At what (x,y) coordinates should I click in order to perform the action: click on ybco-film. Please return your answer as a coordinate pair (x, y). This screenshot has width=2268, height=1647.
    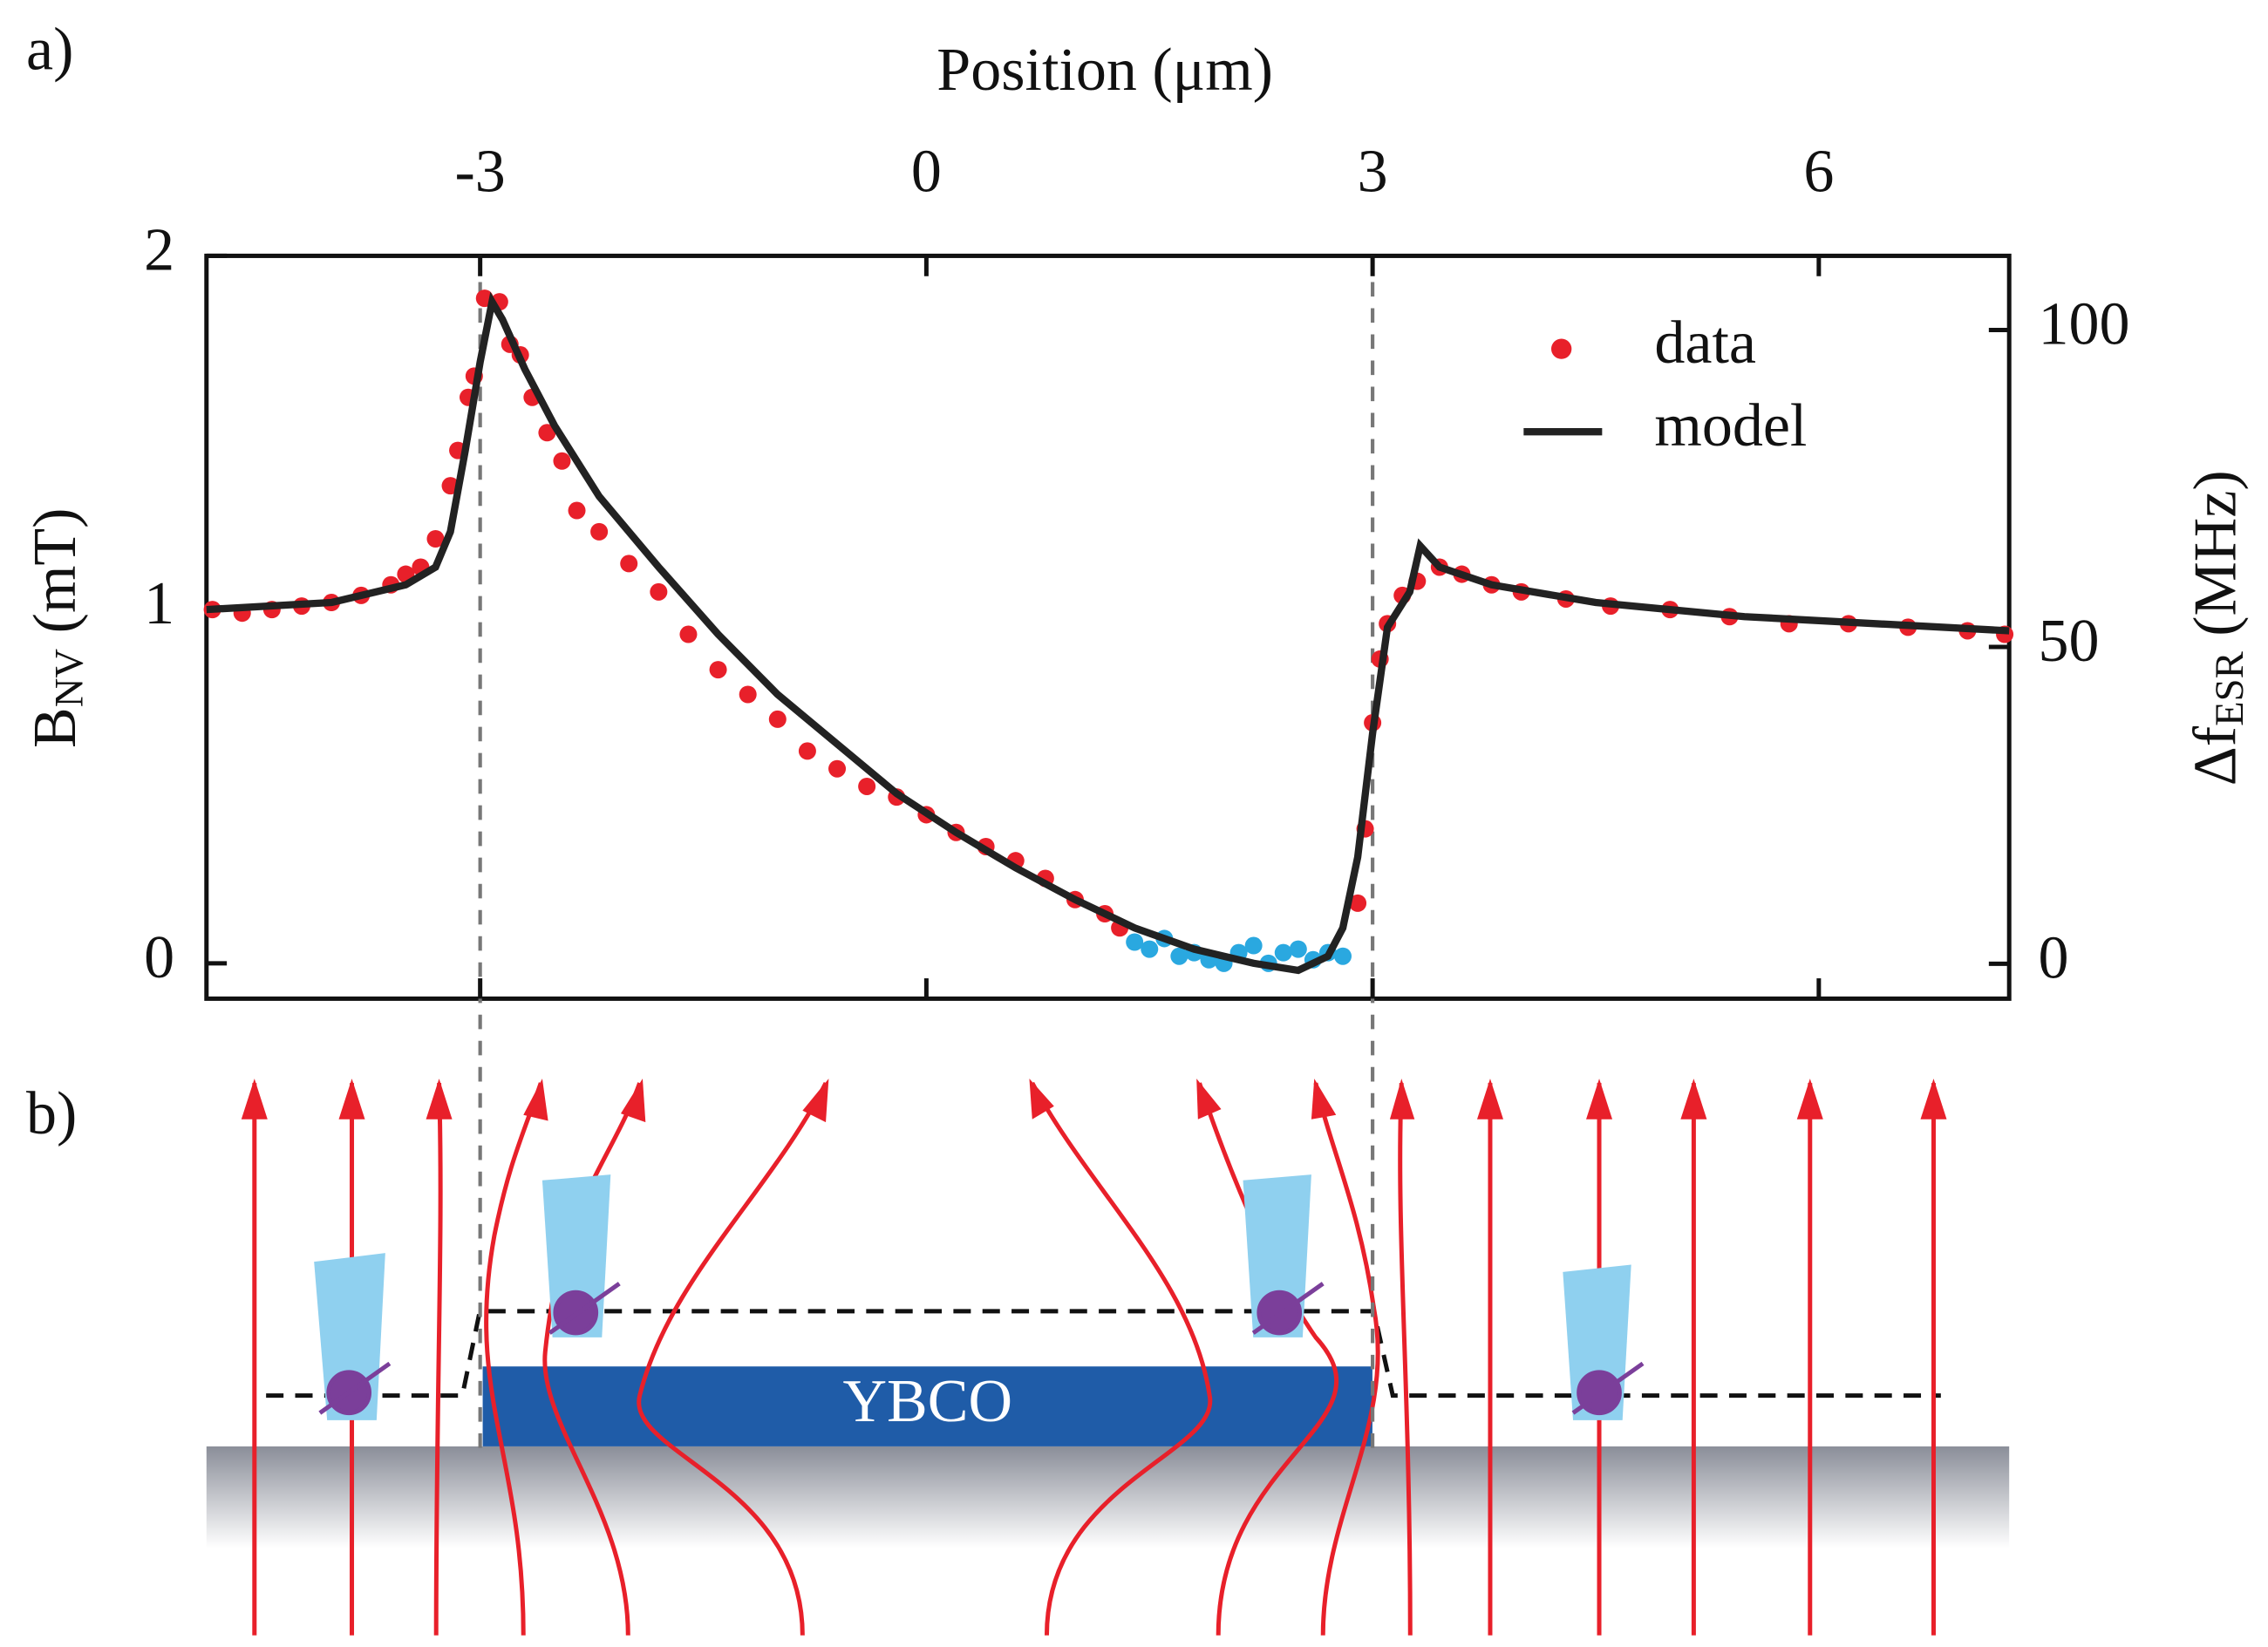
    Looking at the image, I should click on (927, 1406).